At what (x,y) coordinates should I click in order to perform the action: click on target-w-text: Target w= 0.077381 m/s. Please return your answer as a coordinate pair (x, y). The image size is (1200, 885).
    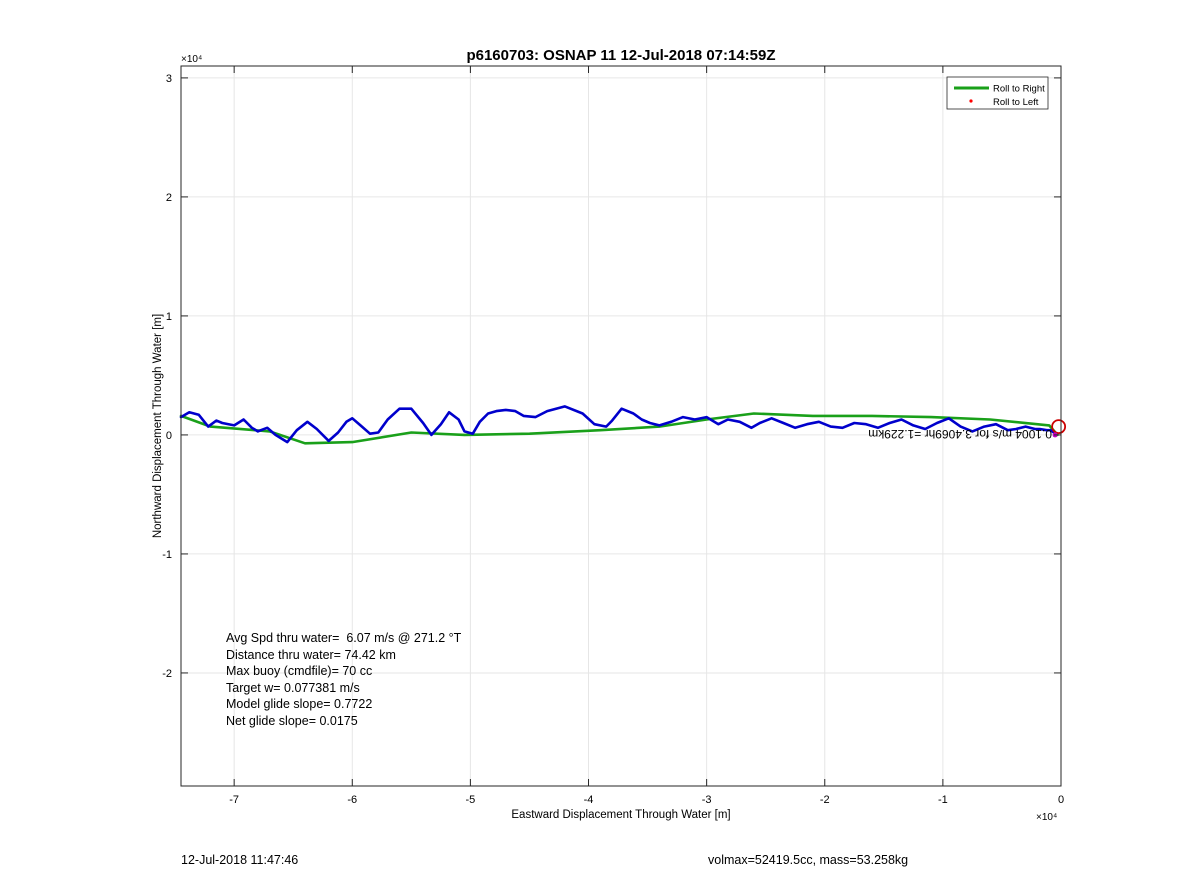
    Looking at the image, I should click on (293, 687).